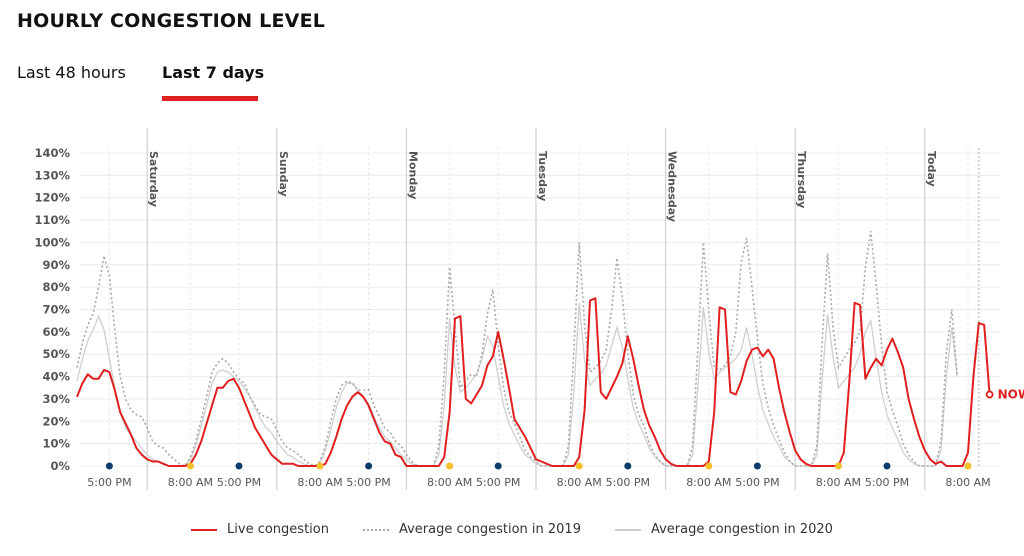 This screenshot has height=556, width=1024. Describe the element at coordinates (56, 310) in the screenshot. I see `y-tick-label: 70%` at that location.